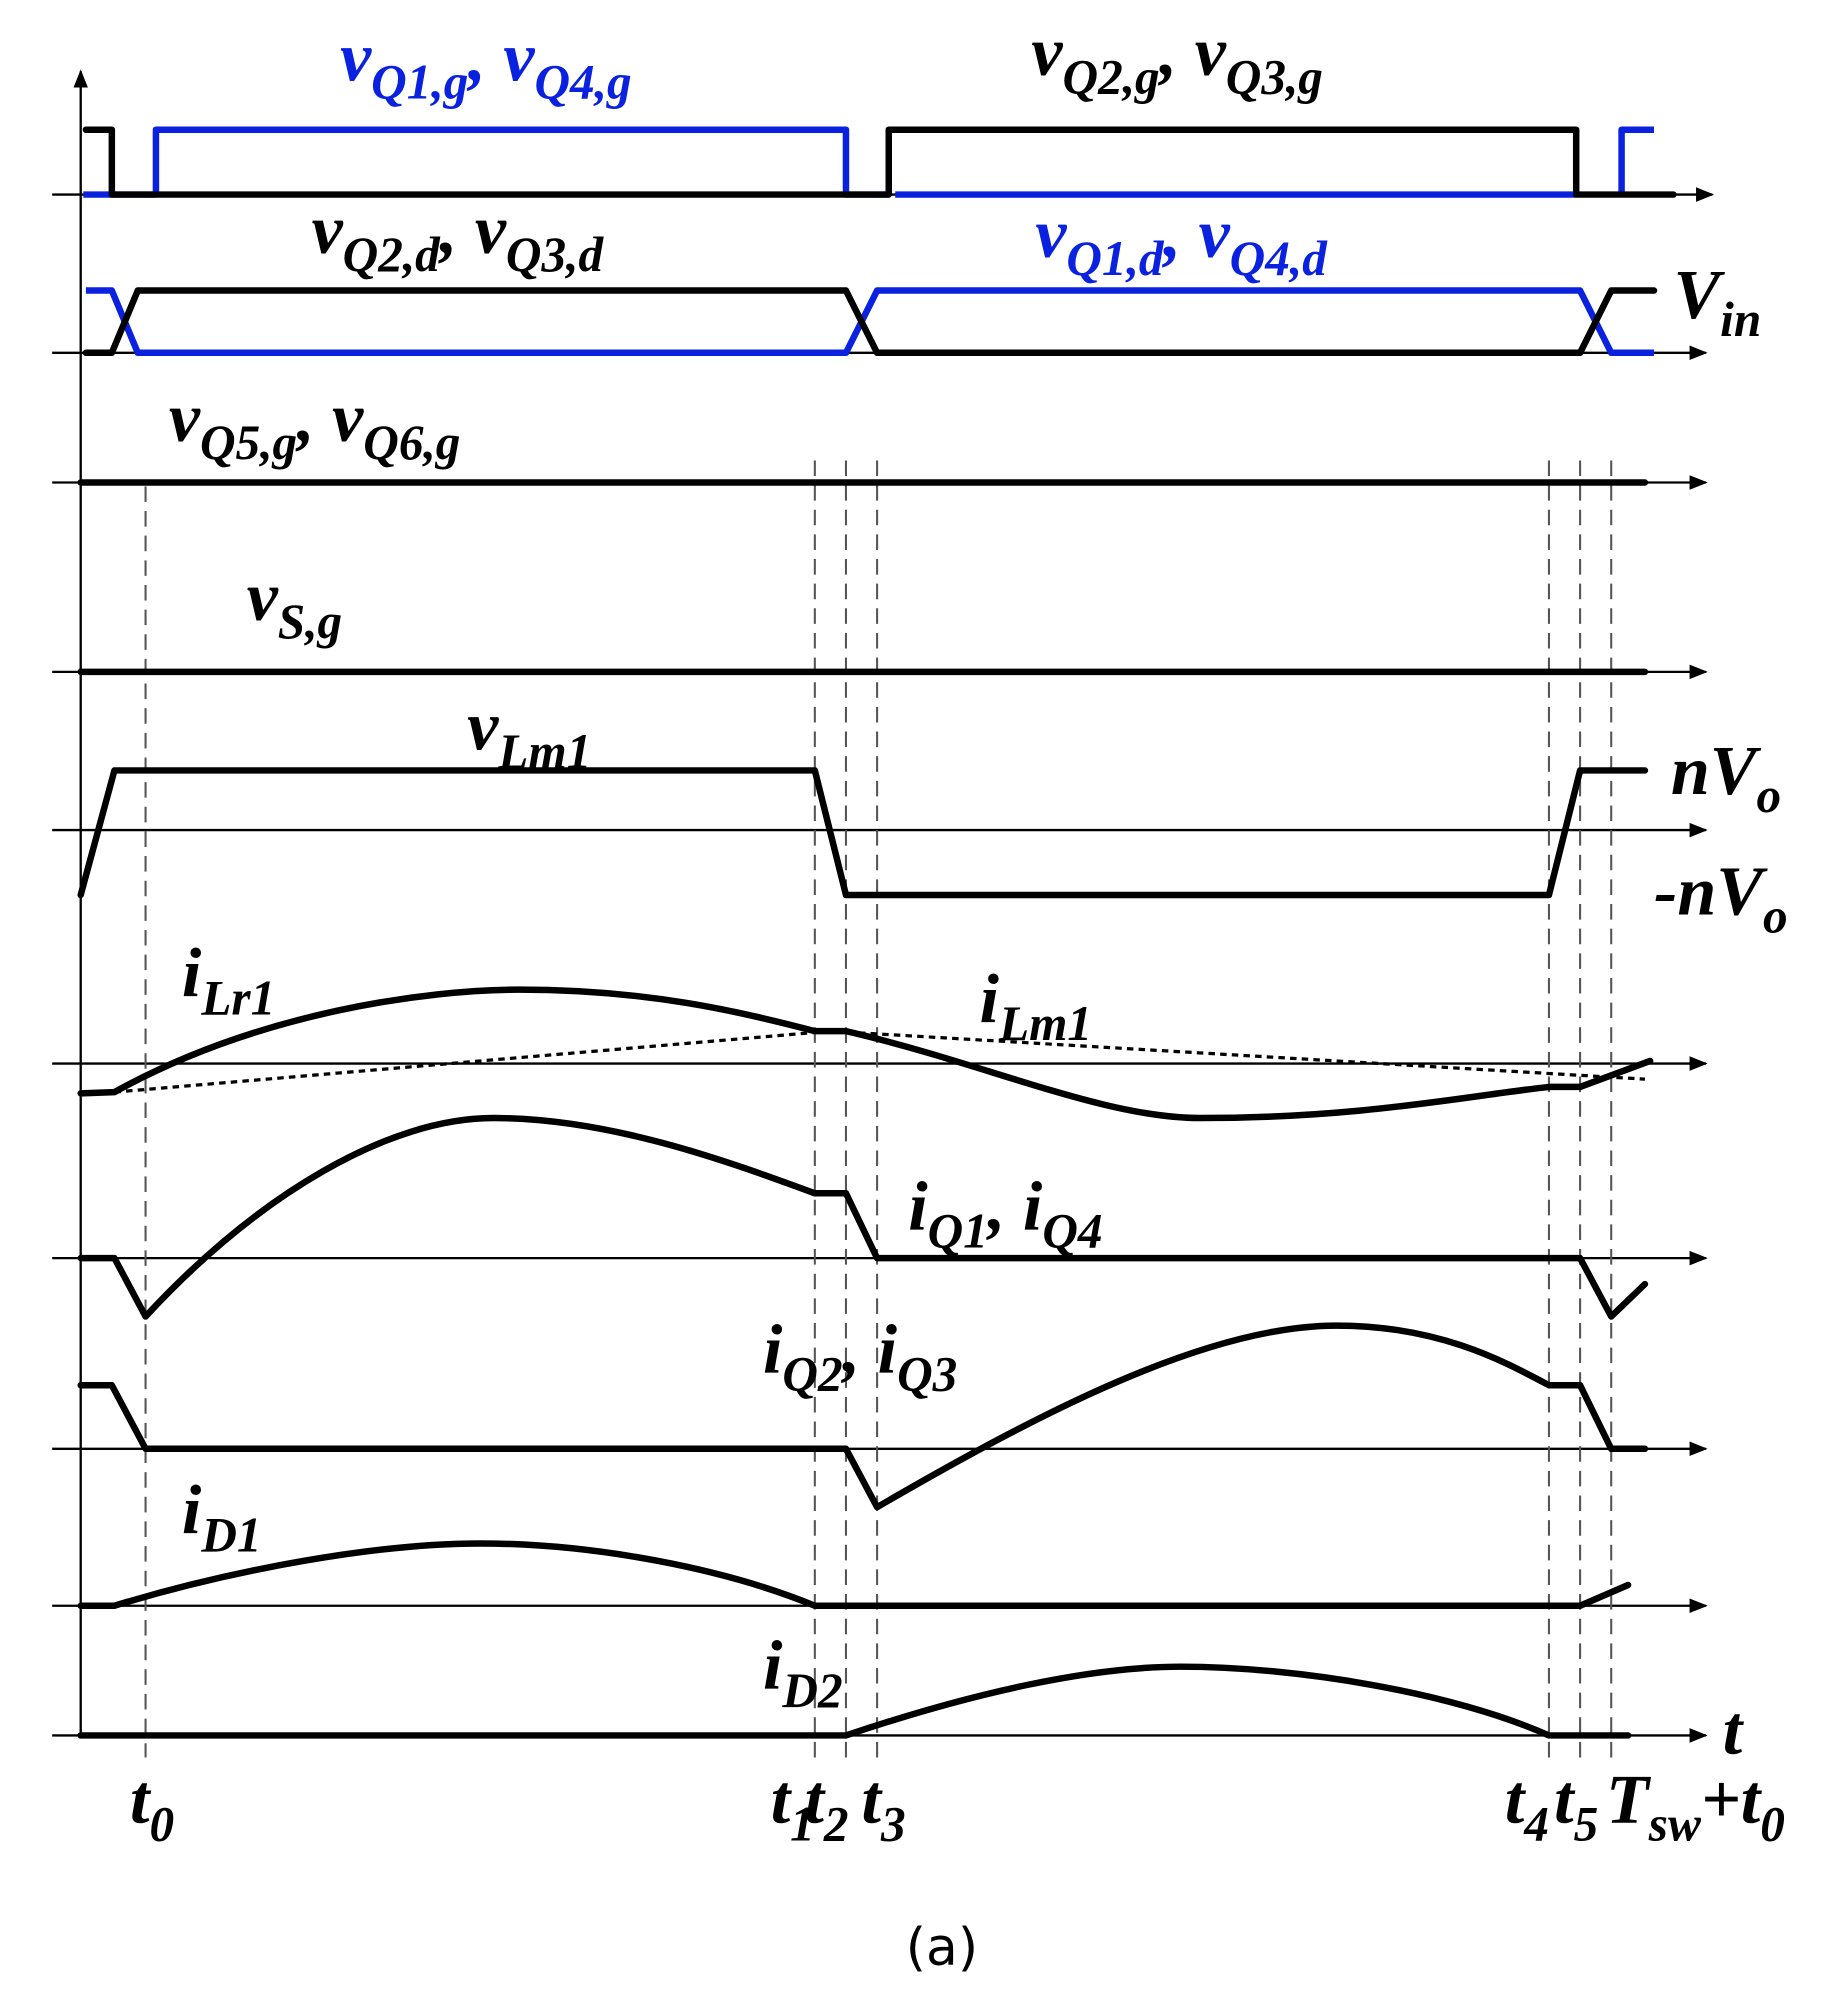 This screenshot has width=1832, height=2013. I want to click on subscript: 4, so click(1536, 1823).